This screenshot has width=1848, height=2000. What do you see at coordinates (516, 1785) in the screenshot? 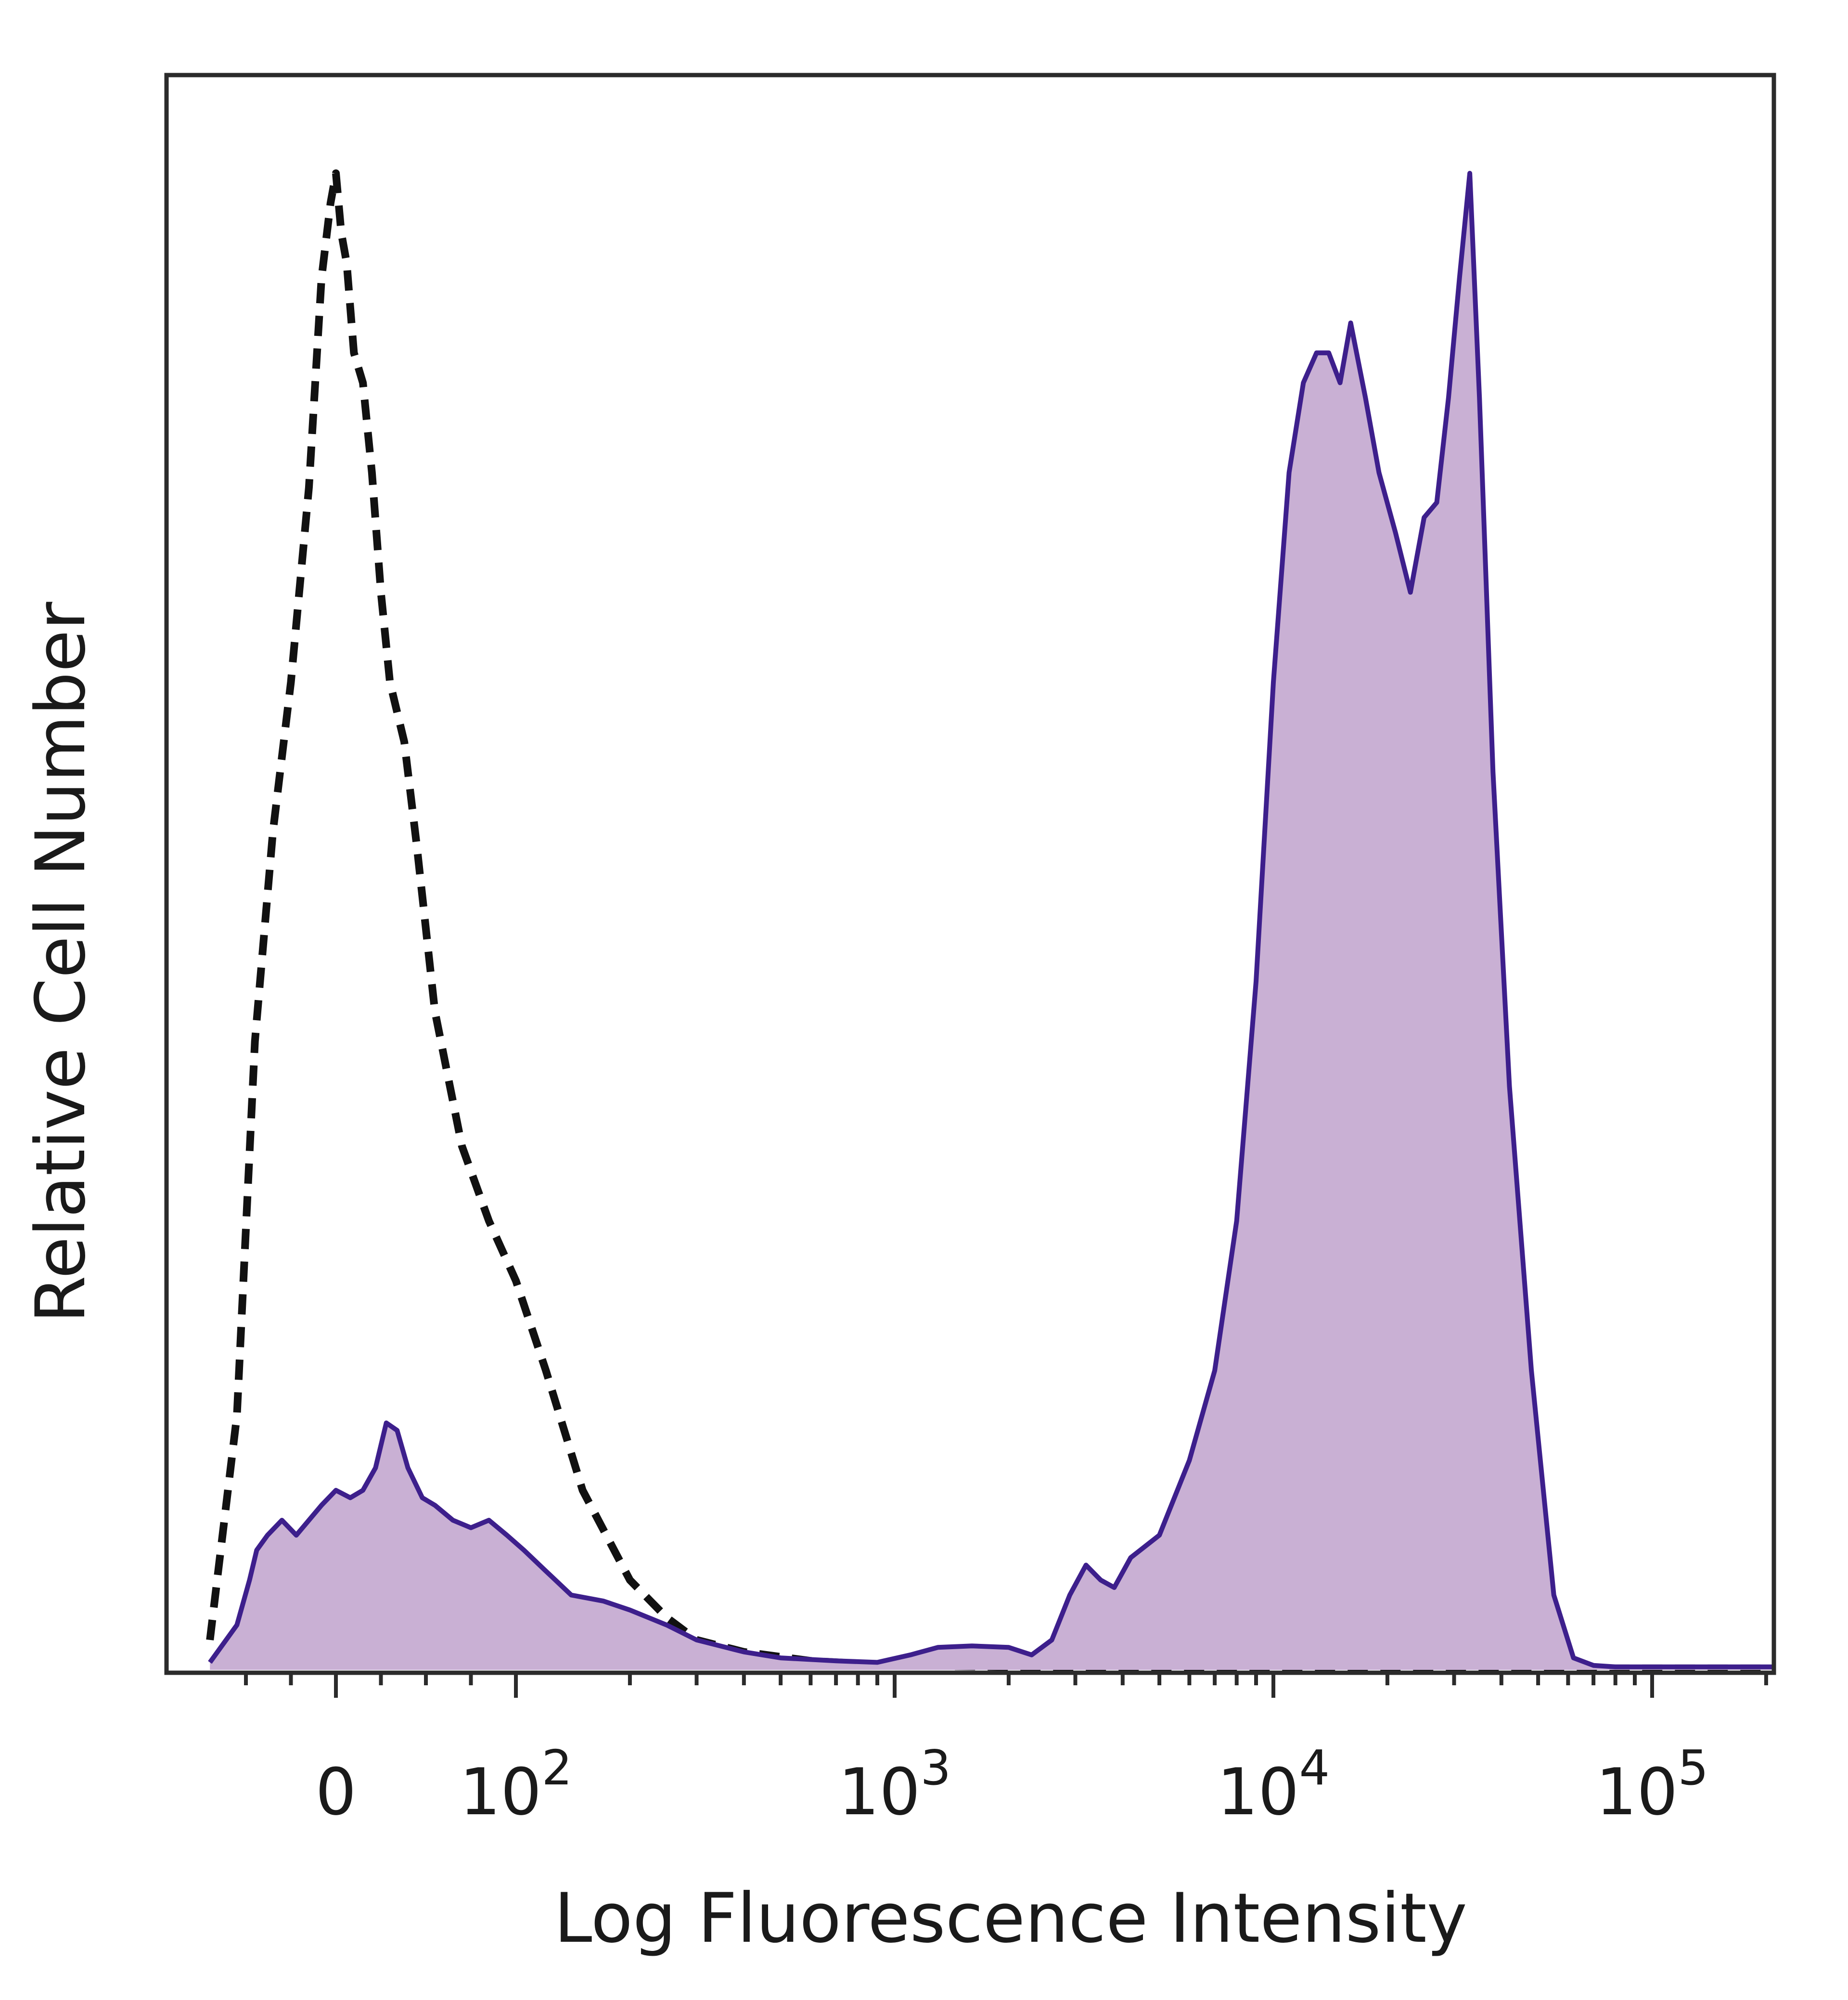
I see `x-tick-label: 10²` at bounding box center [516, 1785].